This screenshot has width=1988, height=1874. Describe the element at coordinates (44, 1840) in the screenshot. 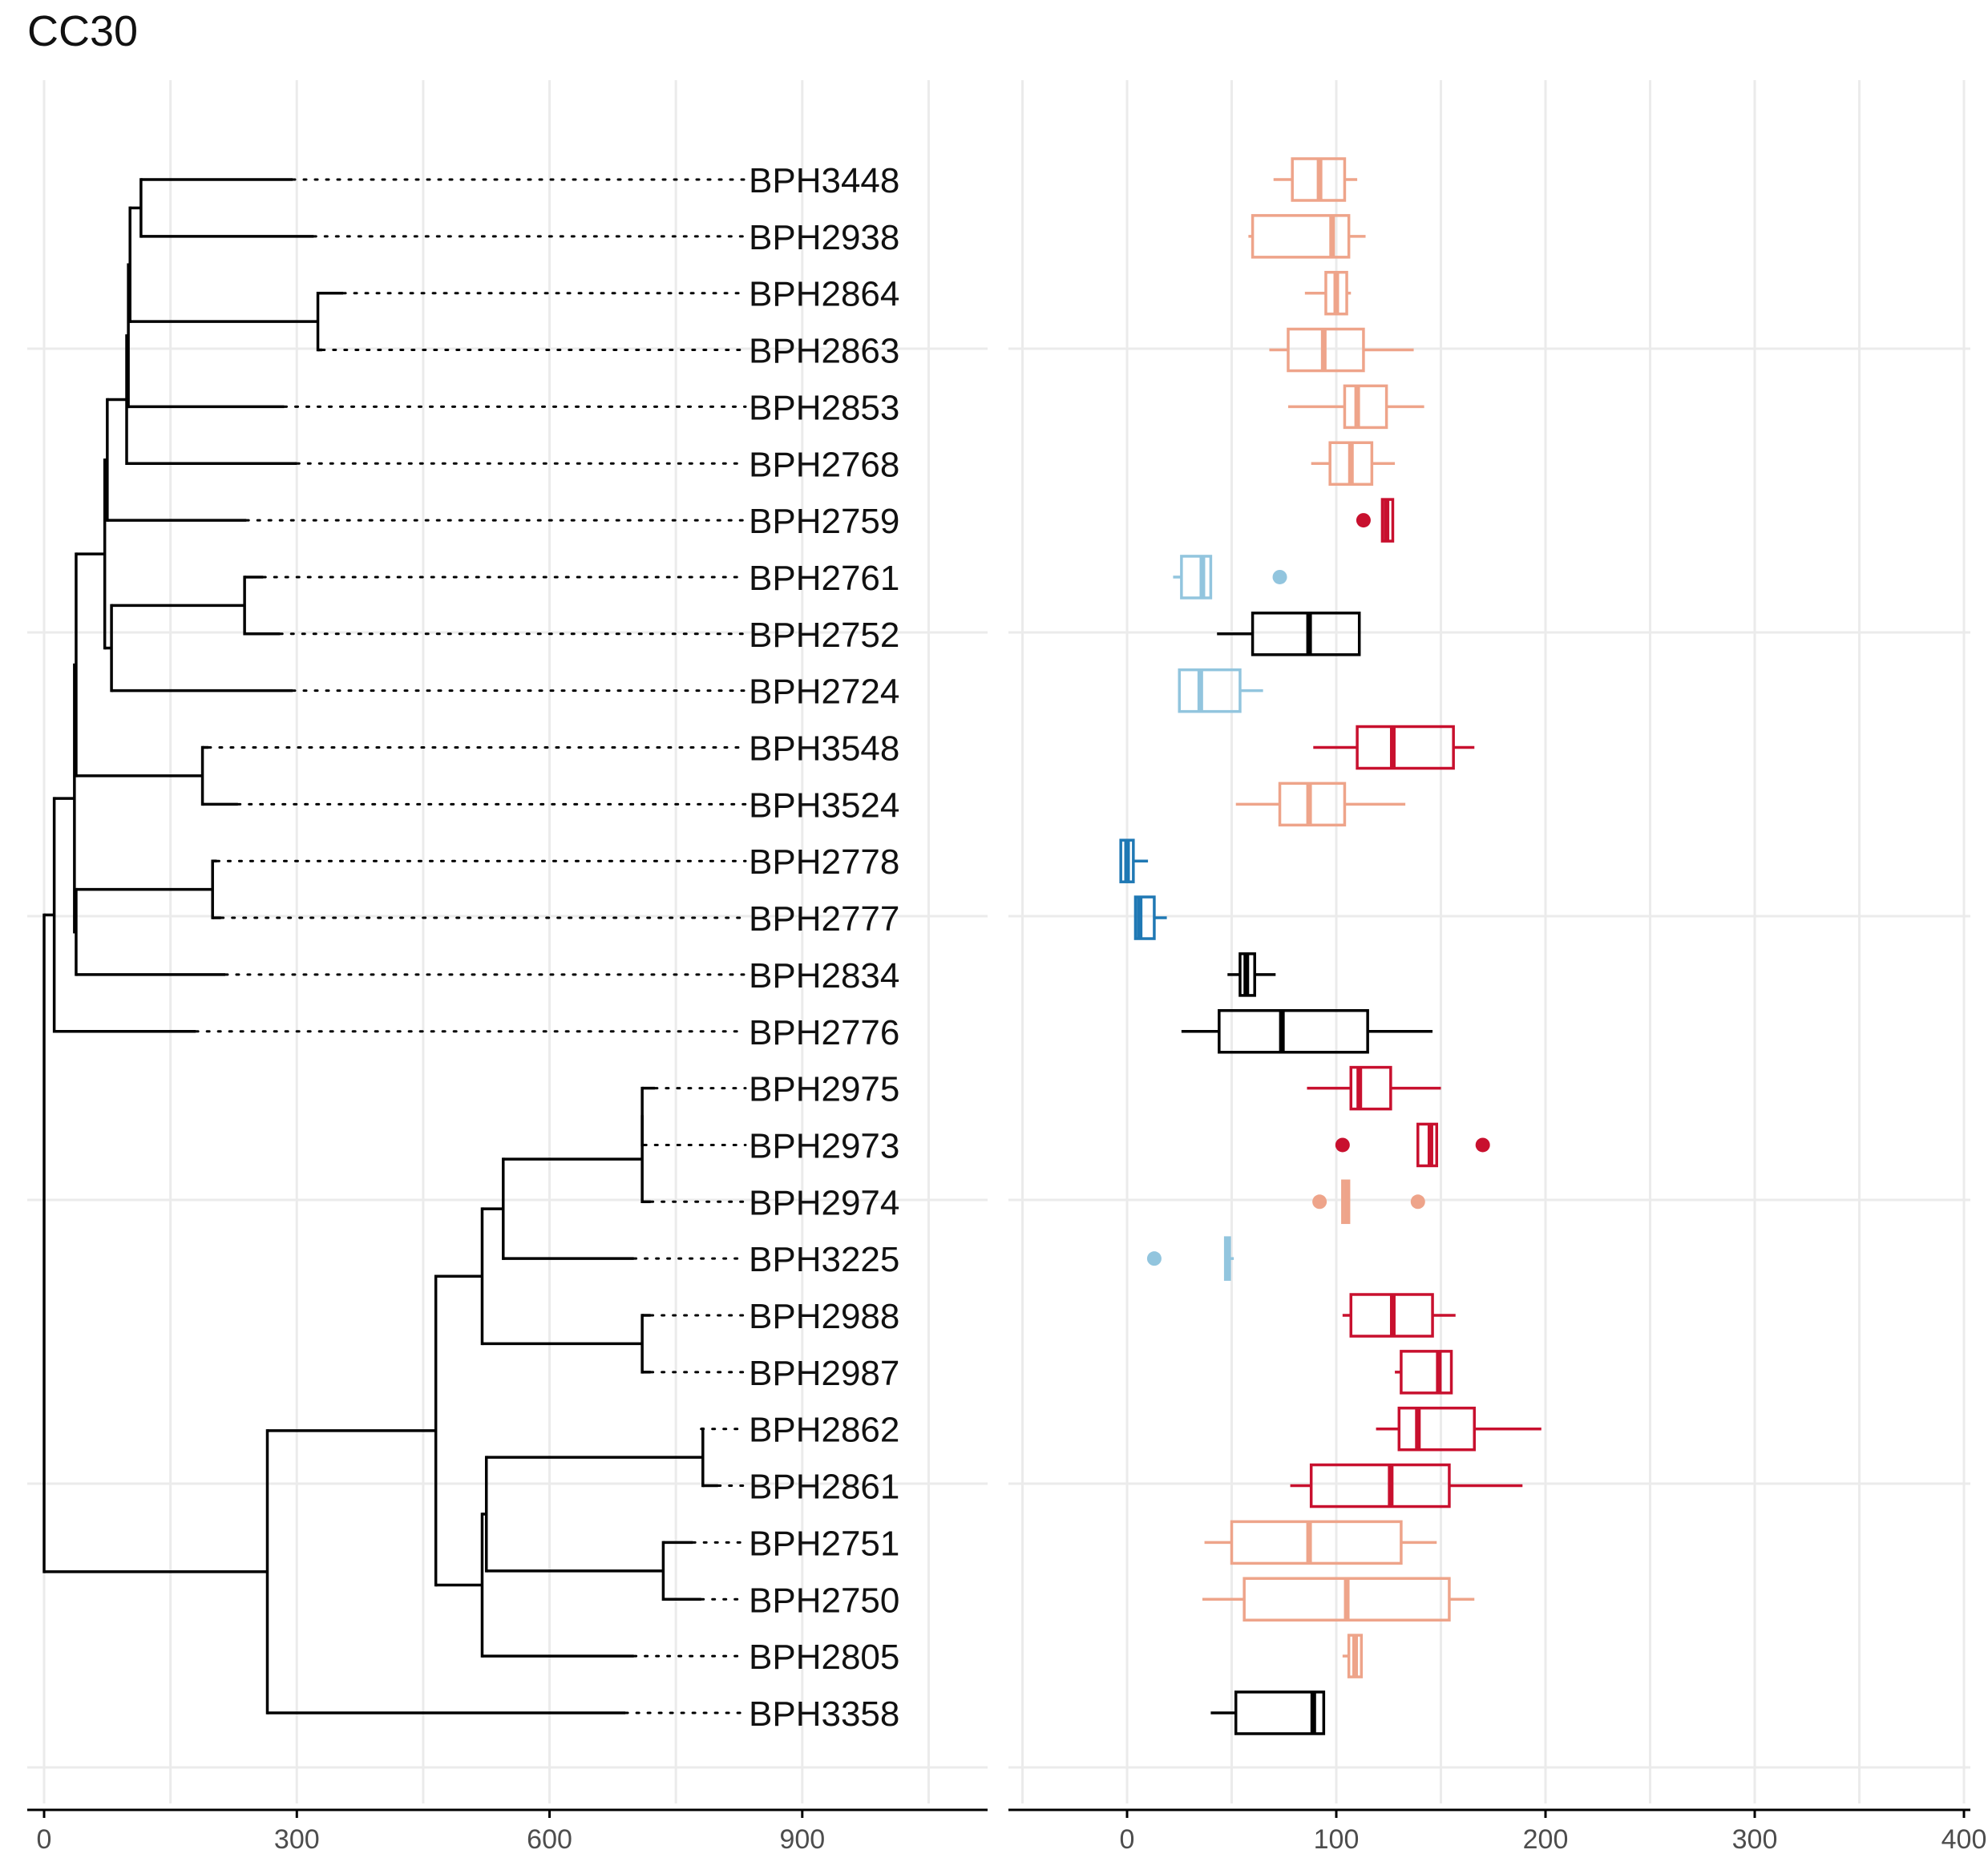

I see `tree-x-tick-label: 0` at that location.